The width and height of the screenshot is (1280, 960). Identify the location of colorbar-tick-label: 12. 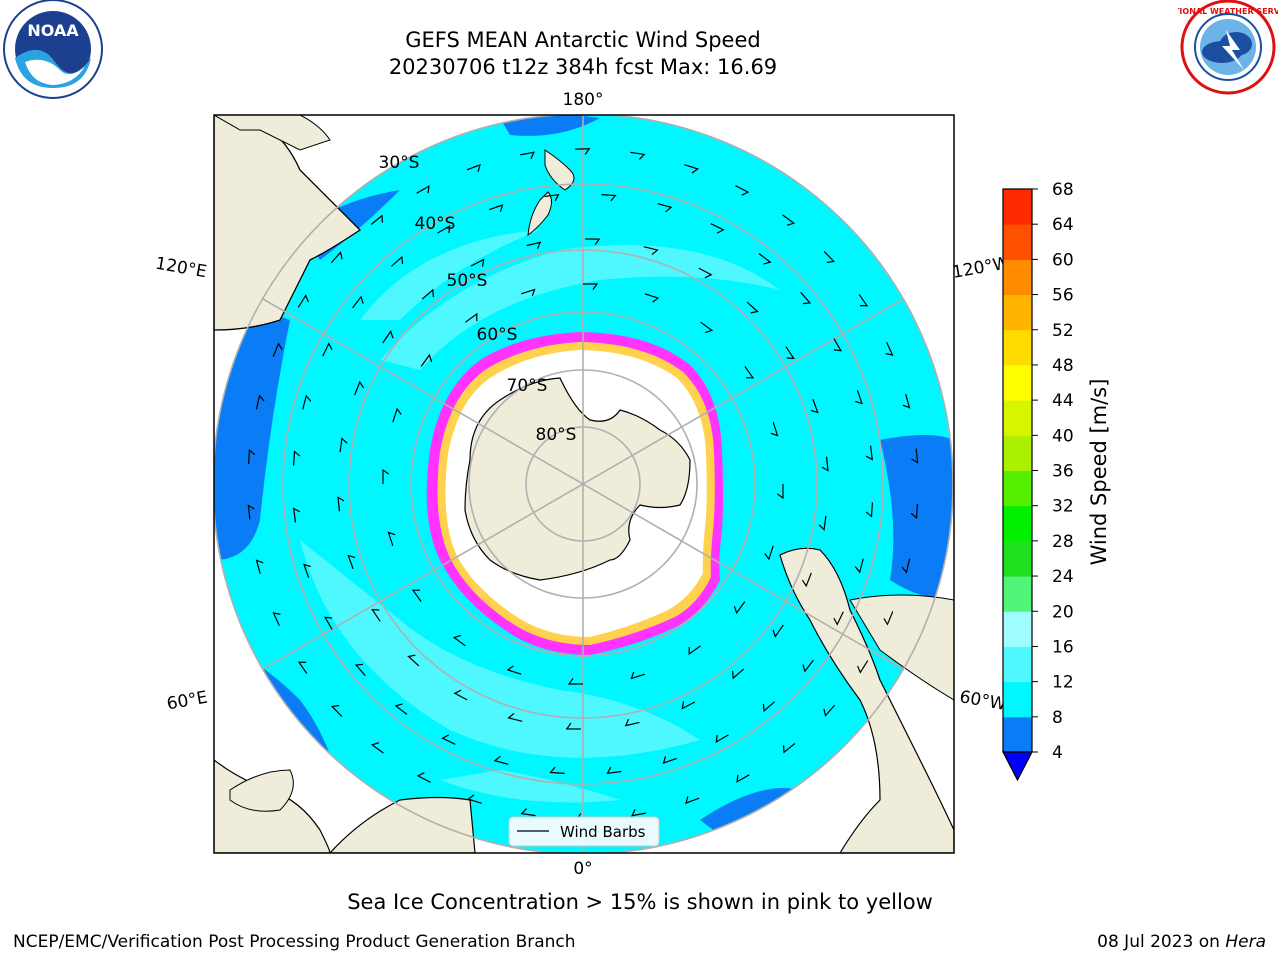
(1063, 683).